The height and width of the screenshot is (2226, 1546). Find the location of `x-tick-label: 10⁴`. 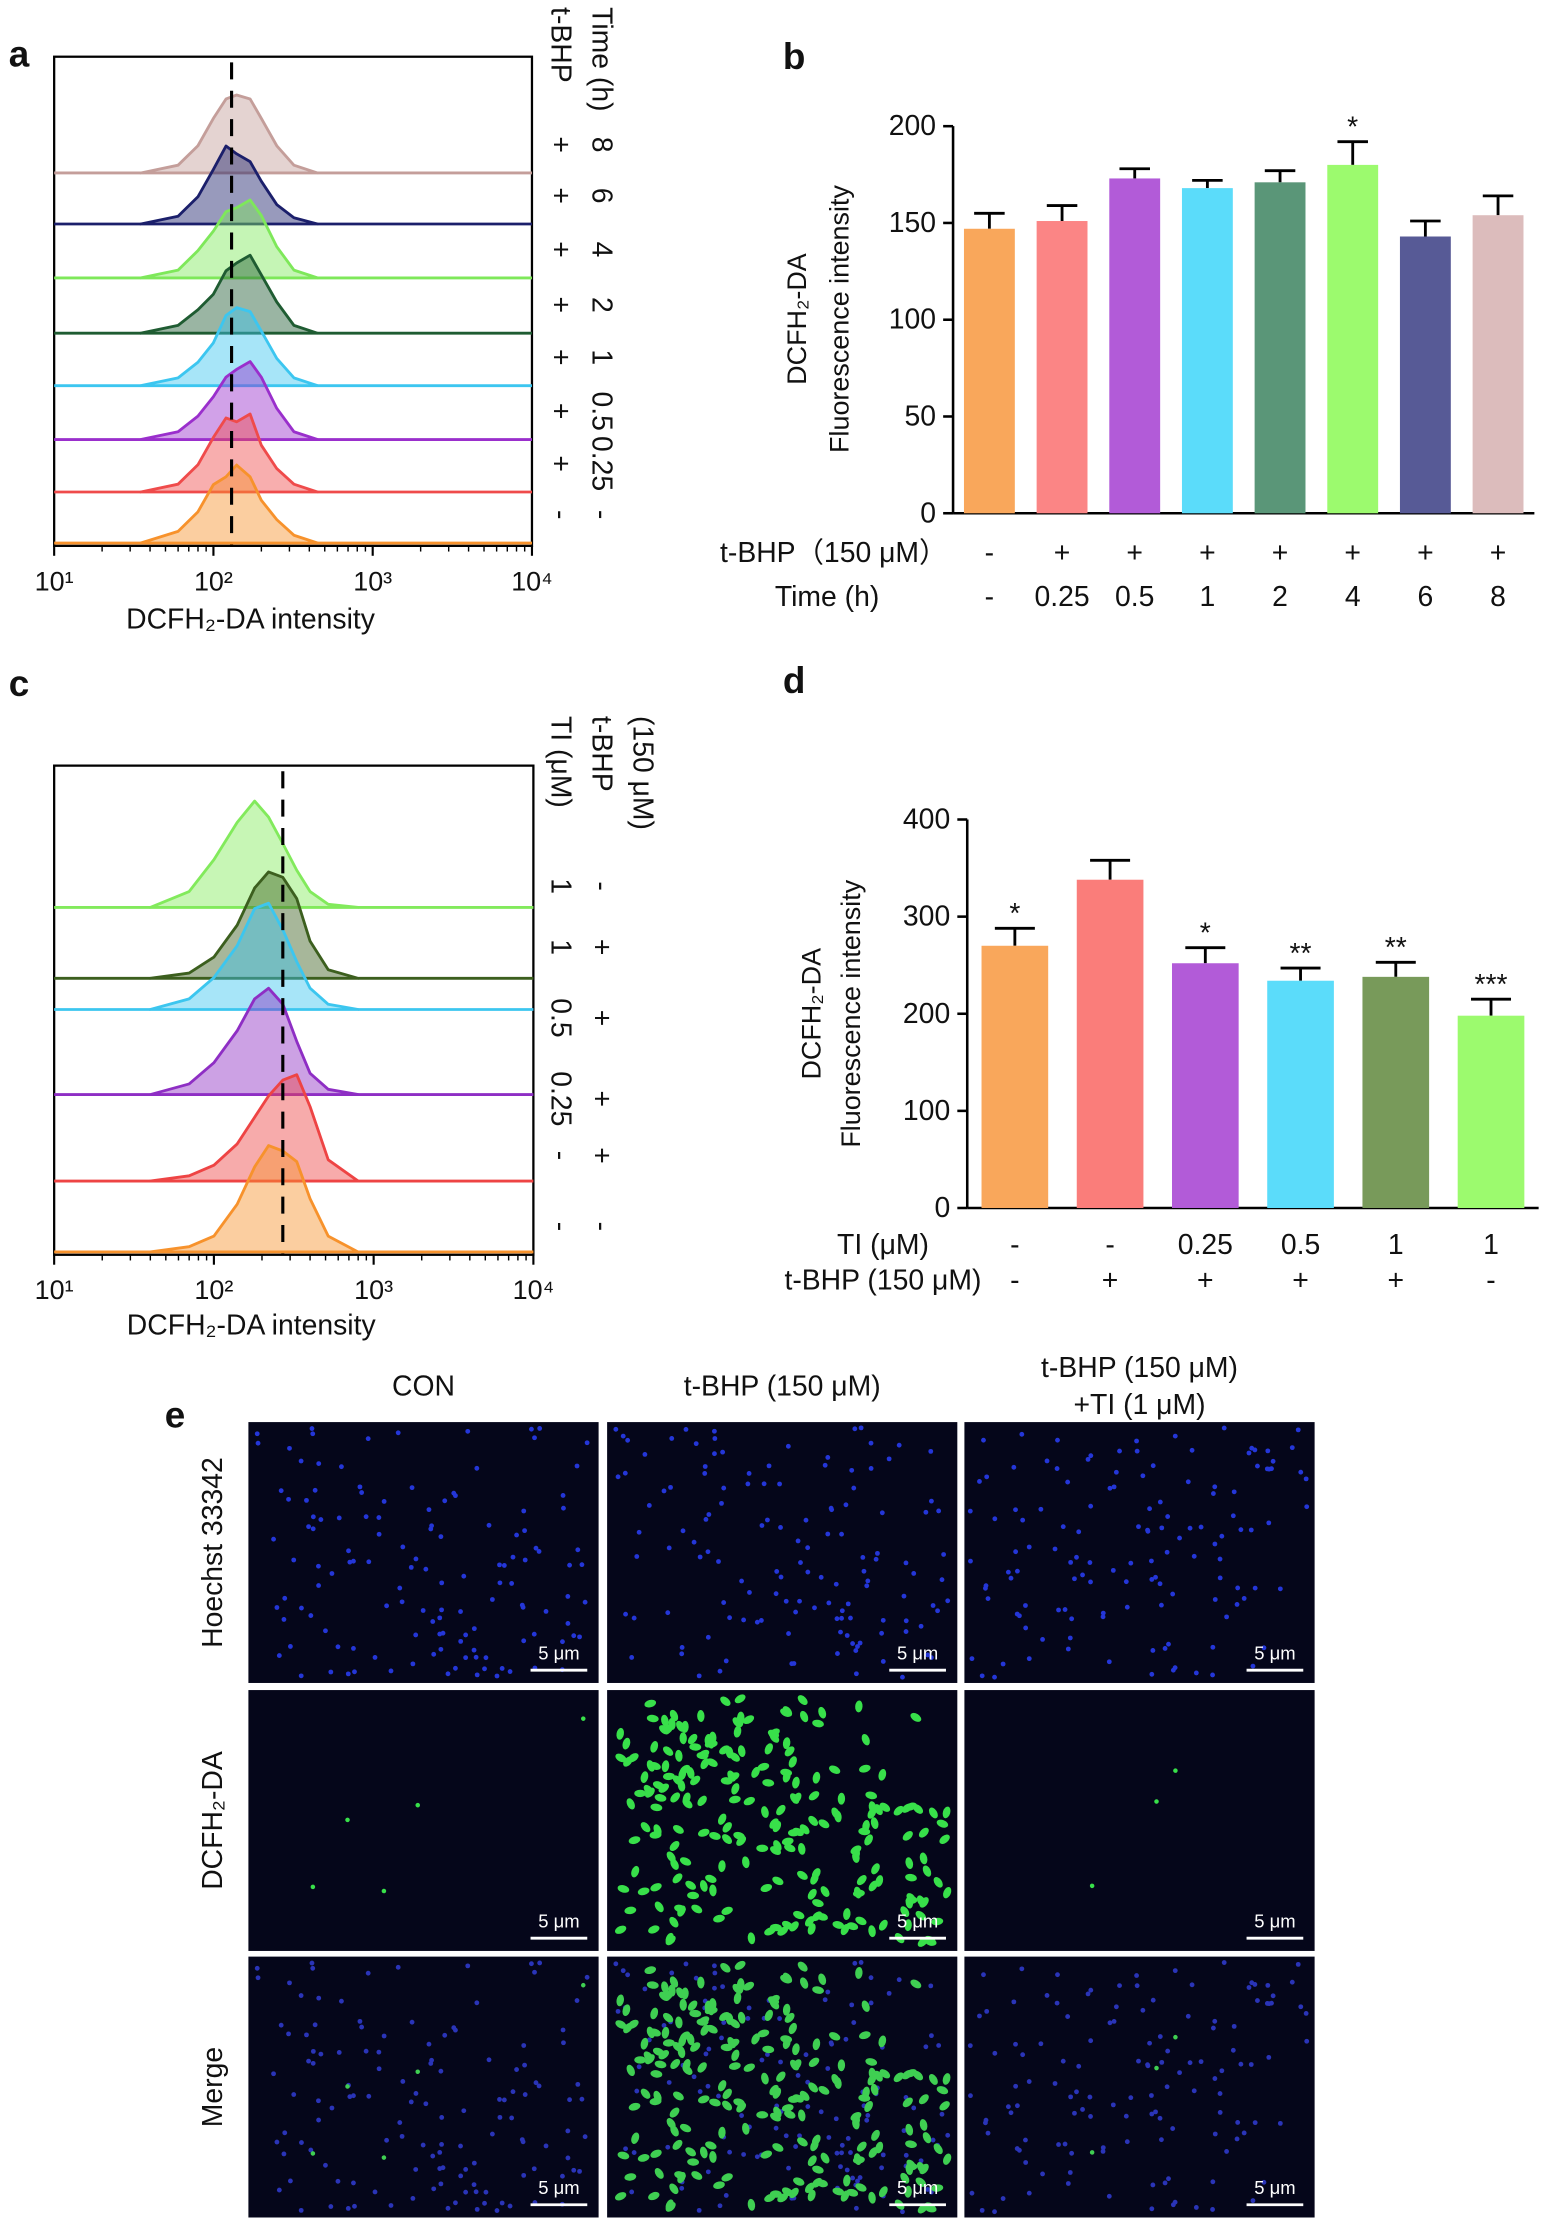

x-tick-label: 10⁴ is located at coordinates (532, 581).